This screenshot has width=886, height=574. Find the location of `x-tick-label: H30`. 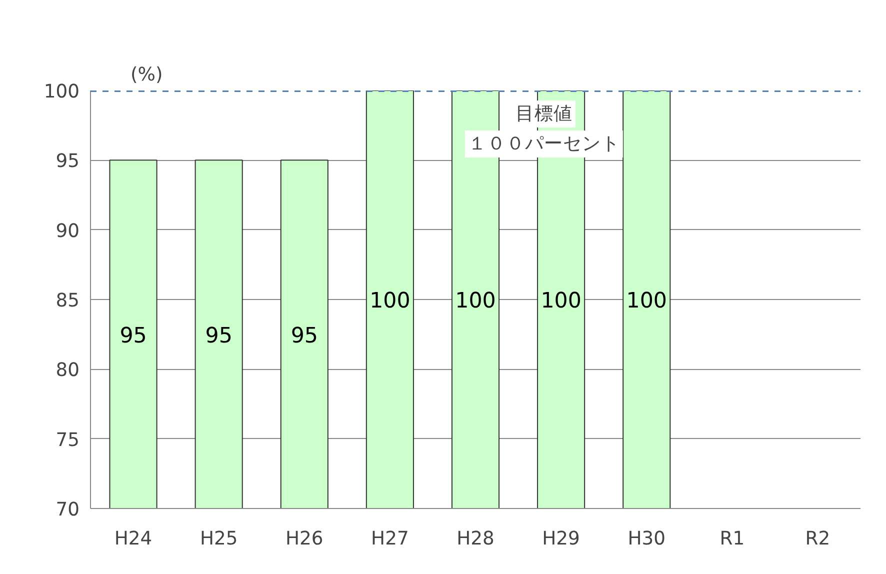

x-tick-label: H30 is located at coordinates (647, 539).